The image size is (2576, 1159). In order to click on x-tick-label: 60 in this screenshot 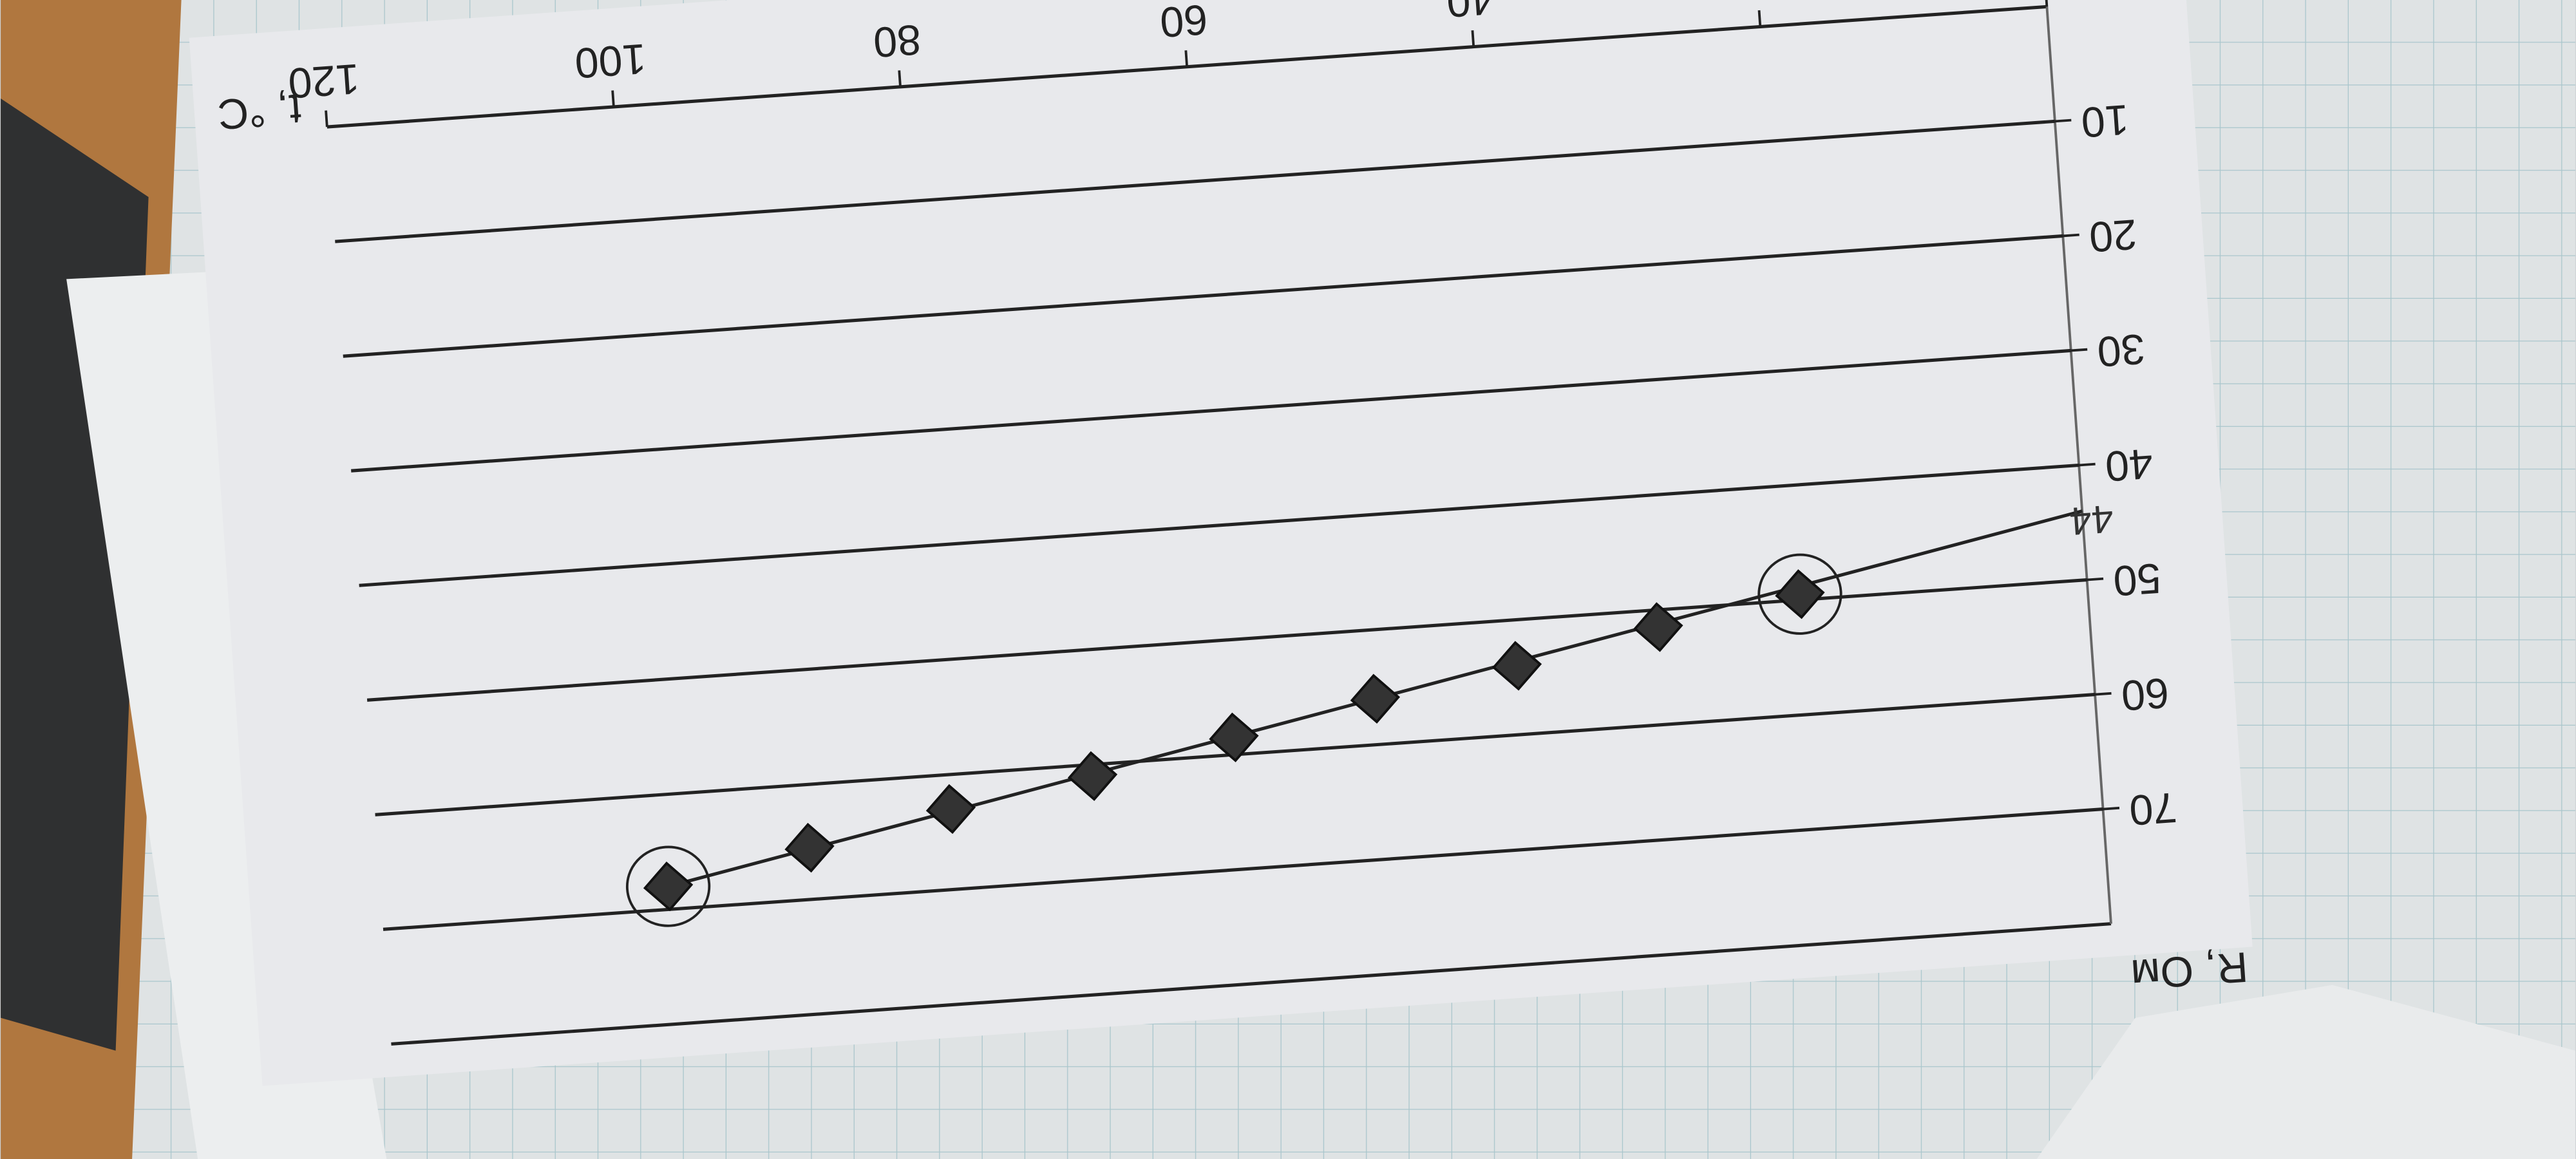, I will do `click(1184, 23)`.